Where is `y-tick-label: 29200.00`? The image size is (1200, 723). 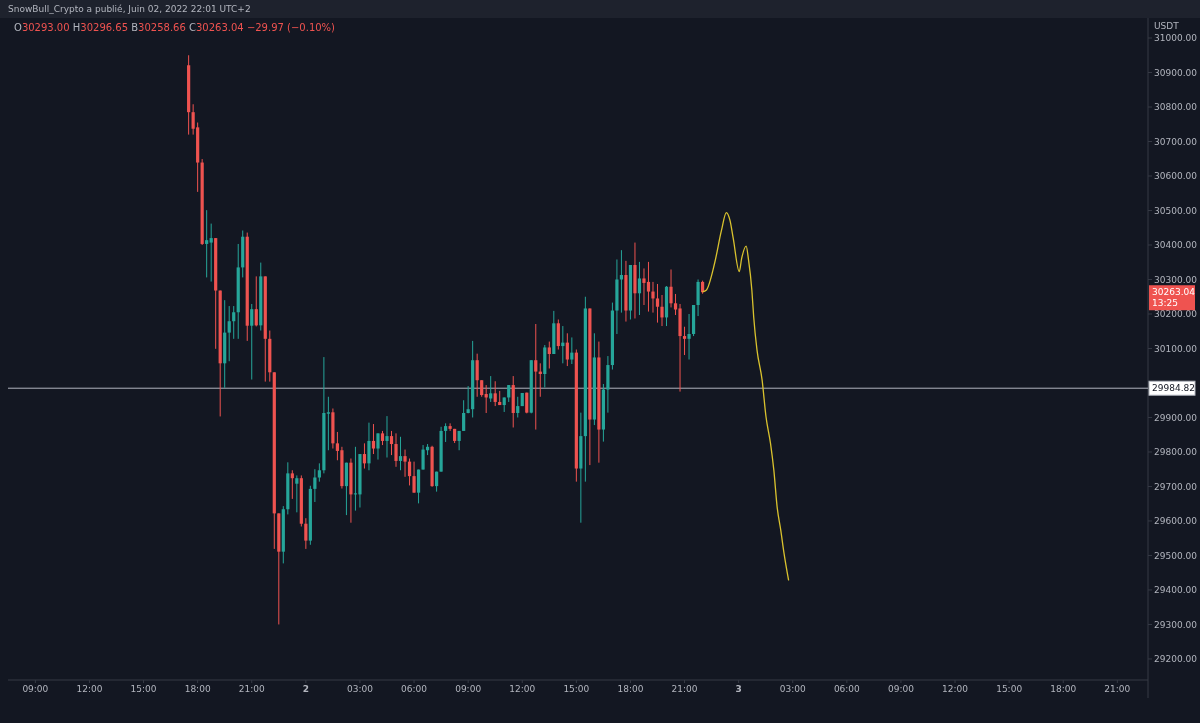 y-tick-label: 29200.00 is located at coordinates (1176, 659).